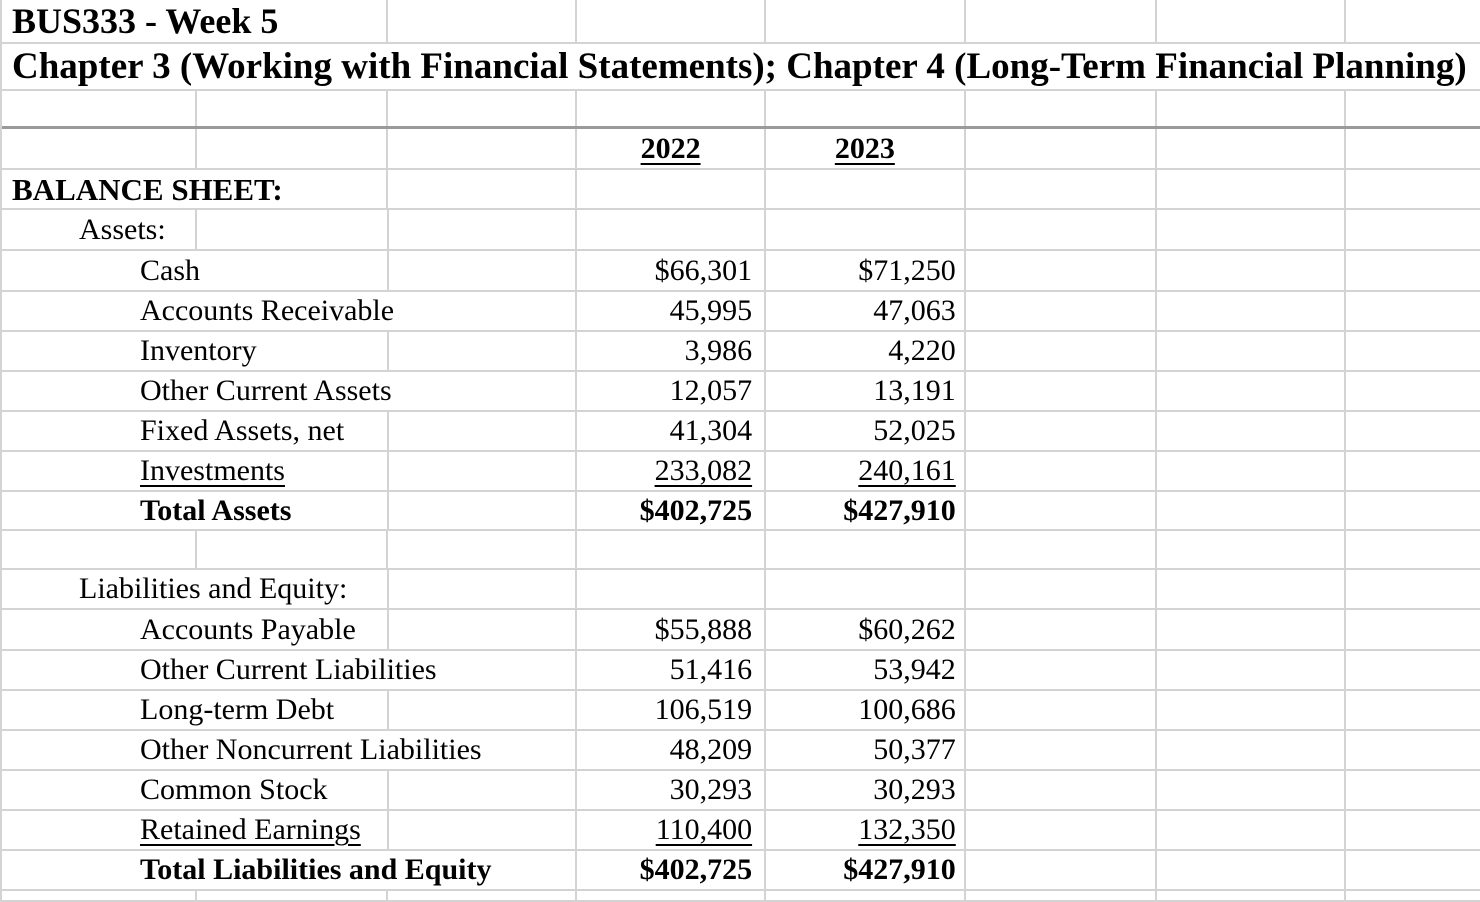 The image size is (1480, 902). I want to click on cell-course-title: BUS333 - Week 5, so click(195, 21).